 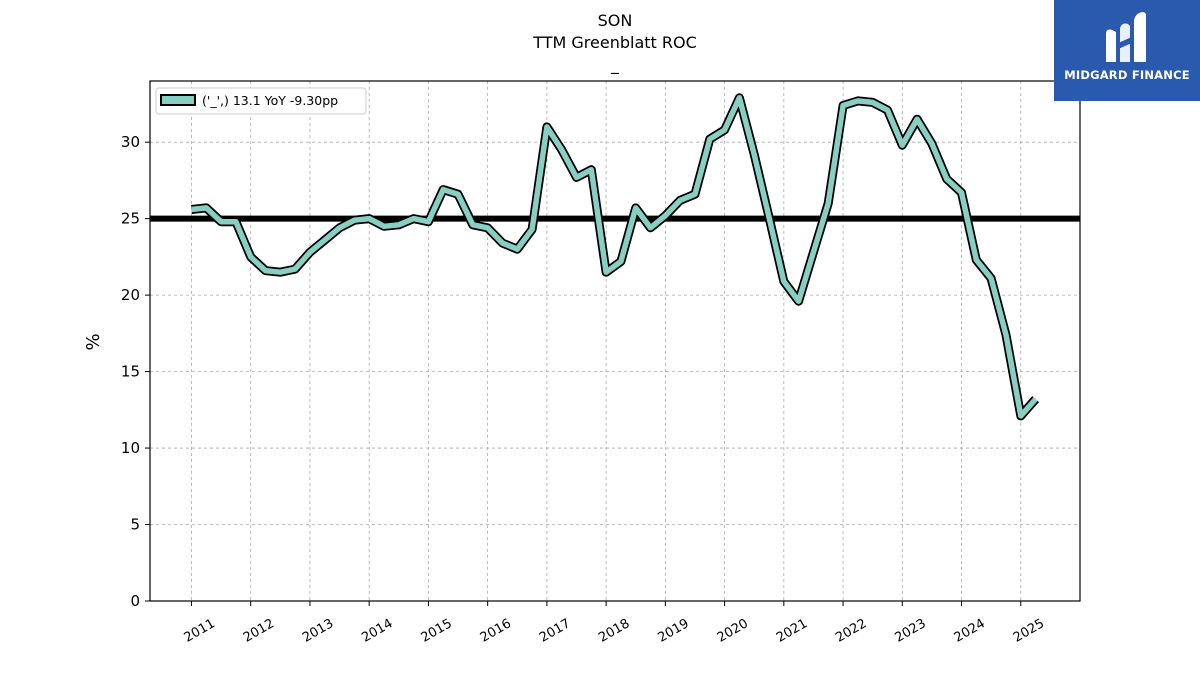 I want to click on chart-title: SON TTM Greenblatt ROC _, so click(x=614, y=43).